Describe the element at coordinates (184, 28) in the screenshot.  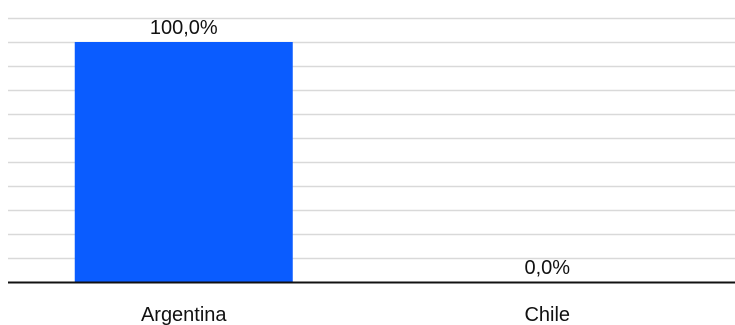
I see `data-label-argentina: 100,0%` at that location.